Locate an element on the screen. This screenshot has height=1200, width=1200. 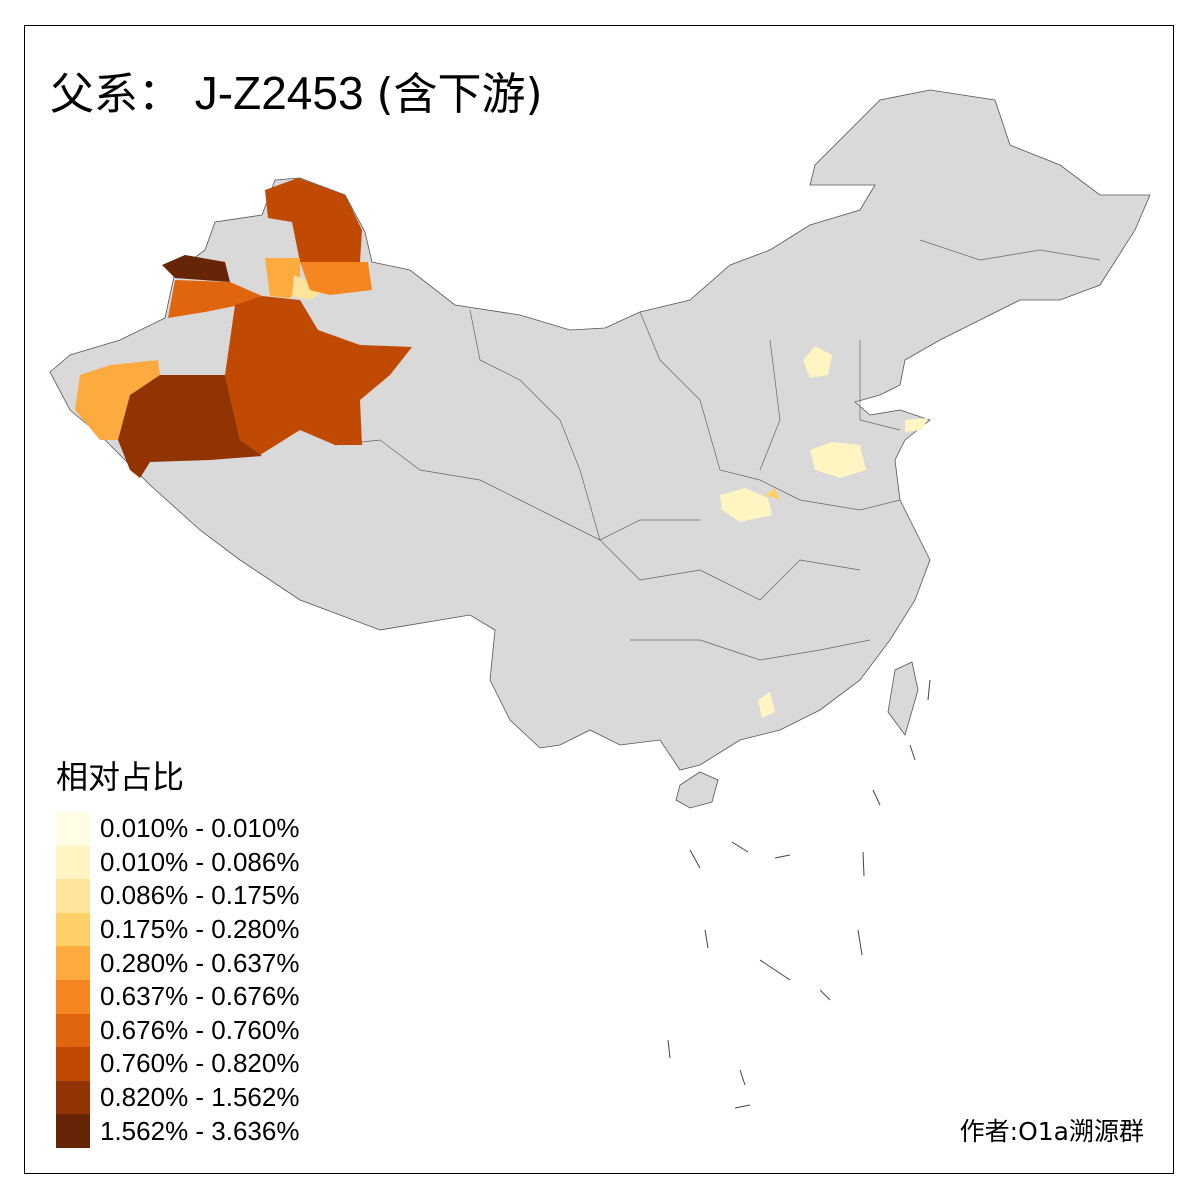
region-beijing is located at coordinates (817, 362).